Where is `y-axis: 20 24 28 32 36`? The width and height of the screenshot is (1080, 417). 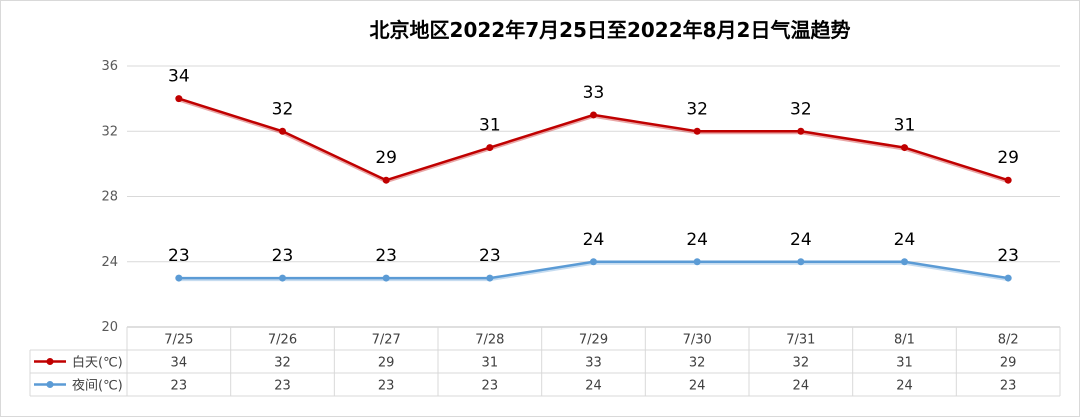 y-axis: 20 24 28 32 36 is located at coordinates (109, 197).